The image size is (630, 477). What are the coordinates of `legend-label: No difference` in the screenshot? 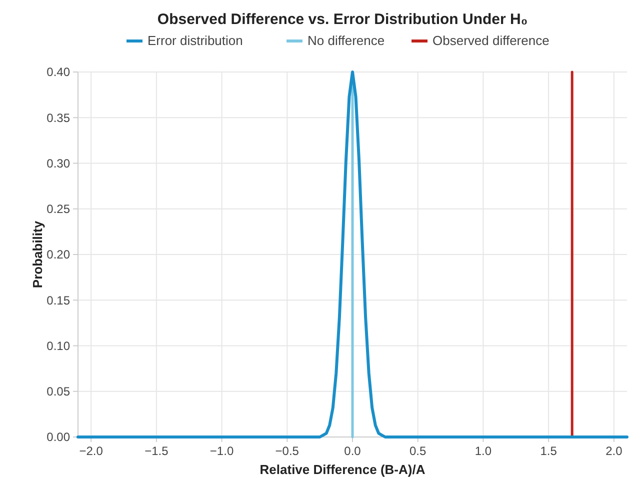 It's located at (346, 40).